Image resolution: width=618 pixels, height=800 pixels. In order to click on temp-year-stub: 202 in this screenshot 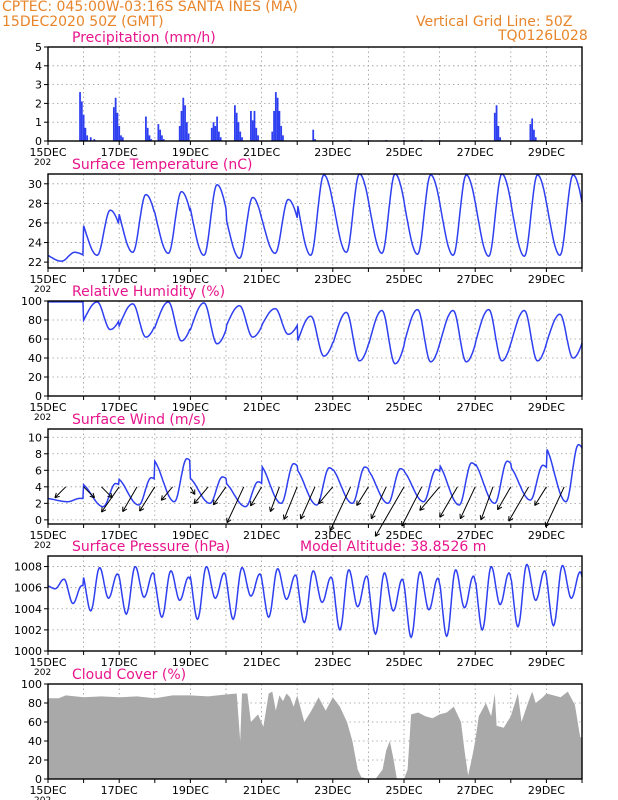, I will do `click(42, 290)`.